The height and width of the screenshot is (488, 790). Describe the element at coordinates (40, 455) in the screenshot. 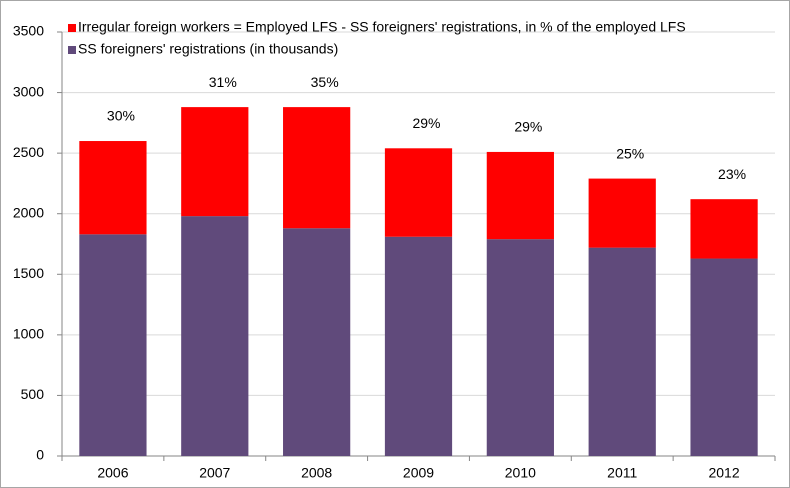

I see `y-tick-label: 0` at that location.